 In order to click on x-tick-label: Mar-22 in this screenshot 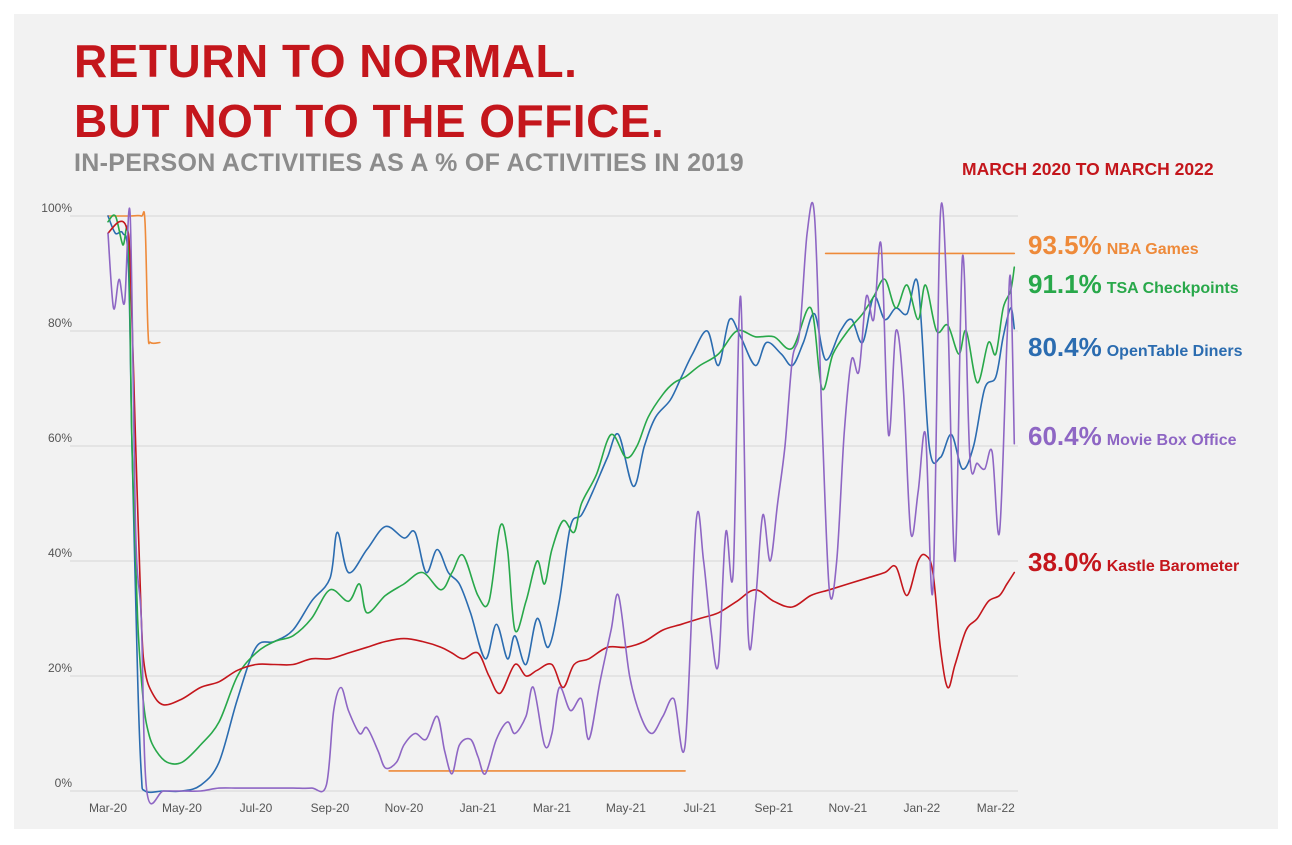, I will do `click(996, 808)`.